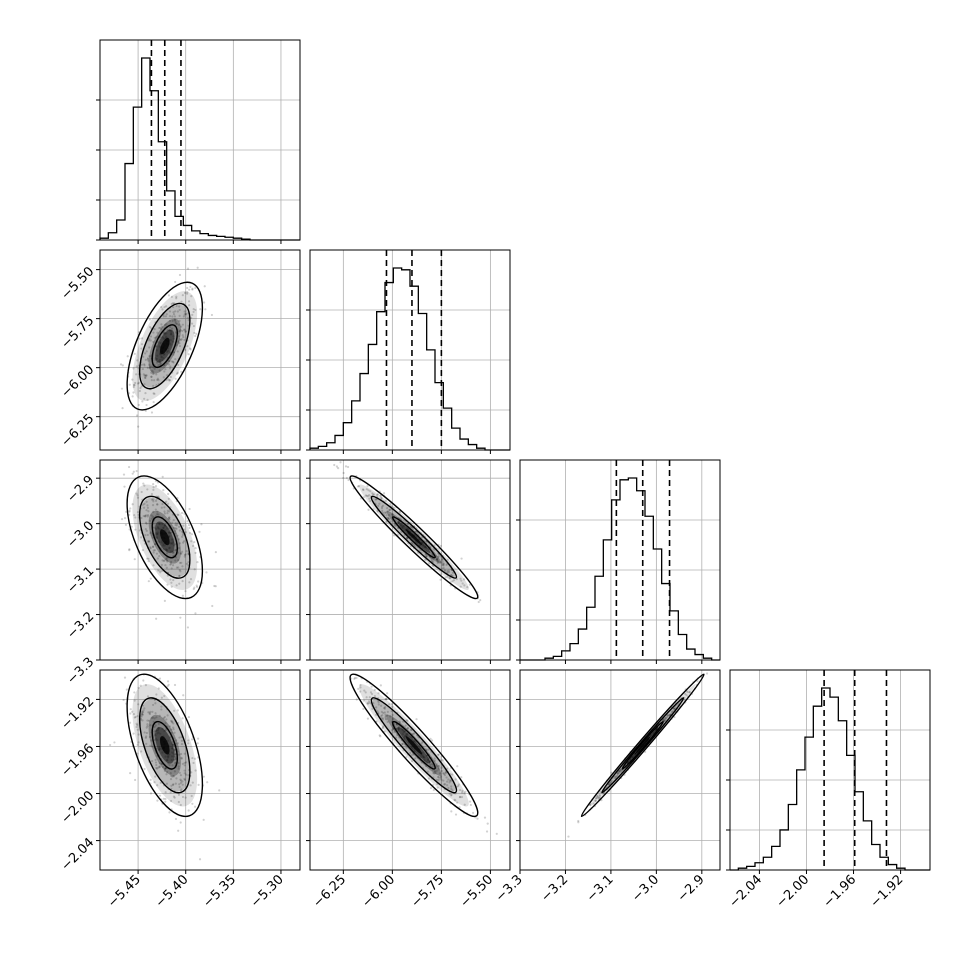 The image size is (970, 975). I want to click on x-tick-label: −2.00, so click(793, 891).